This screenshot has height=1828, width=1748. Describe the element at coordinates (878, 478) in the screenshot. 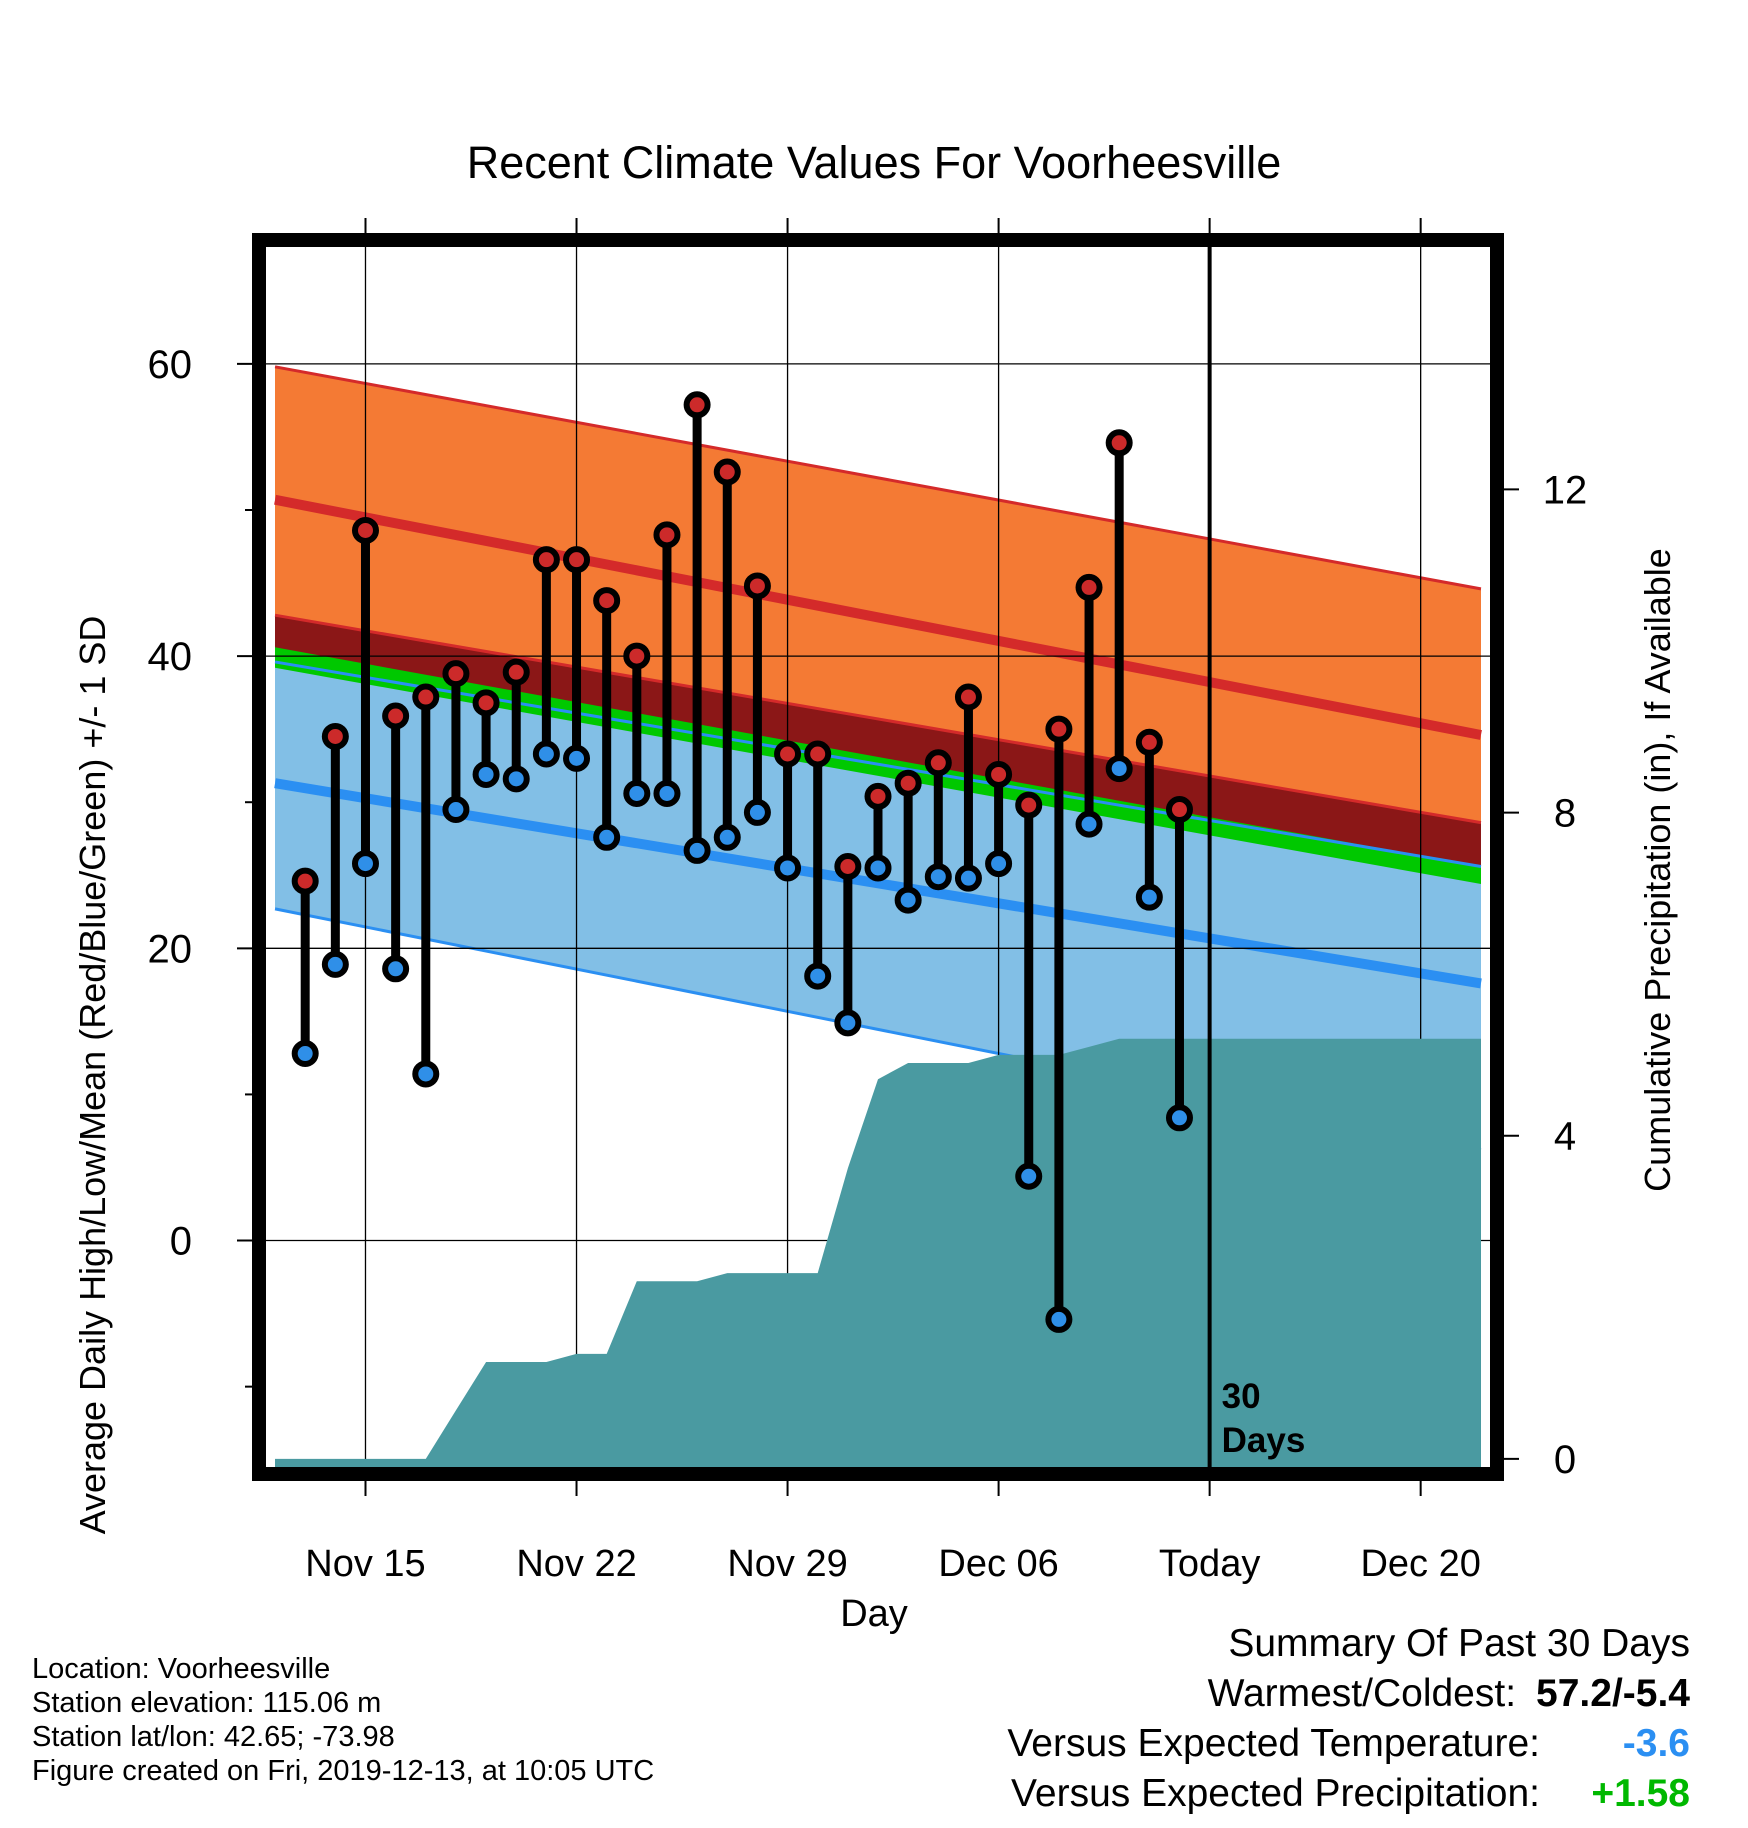

I see `high-plus-sd-line` at that location.